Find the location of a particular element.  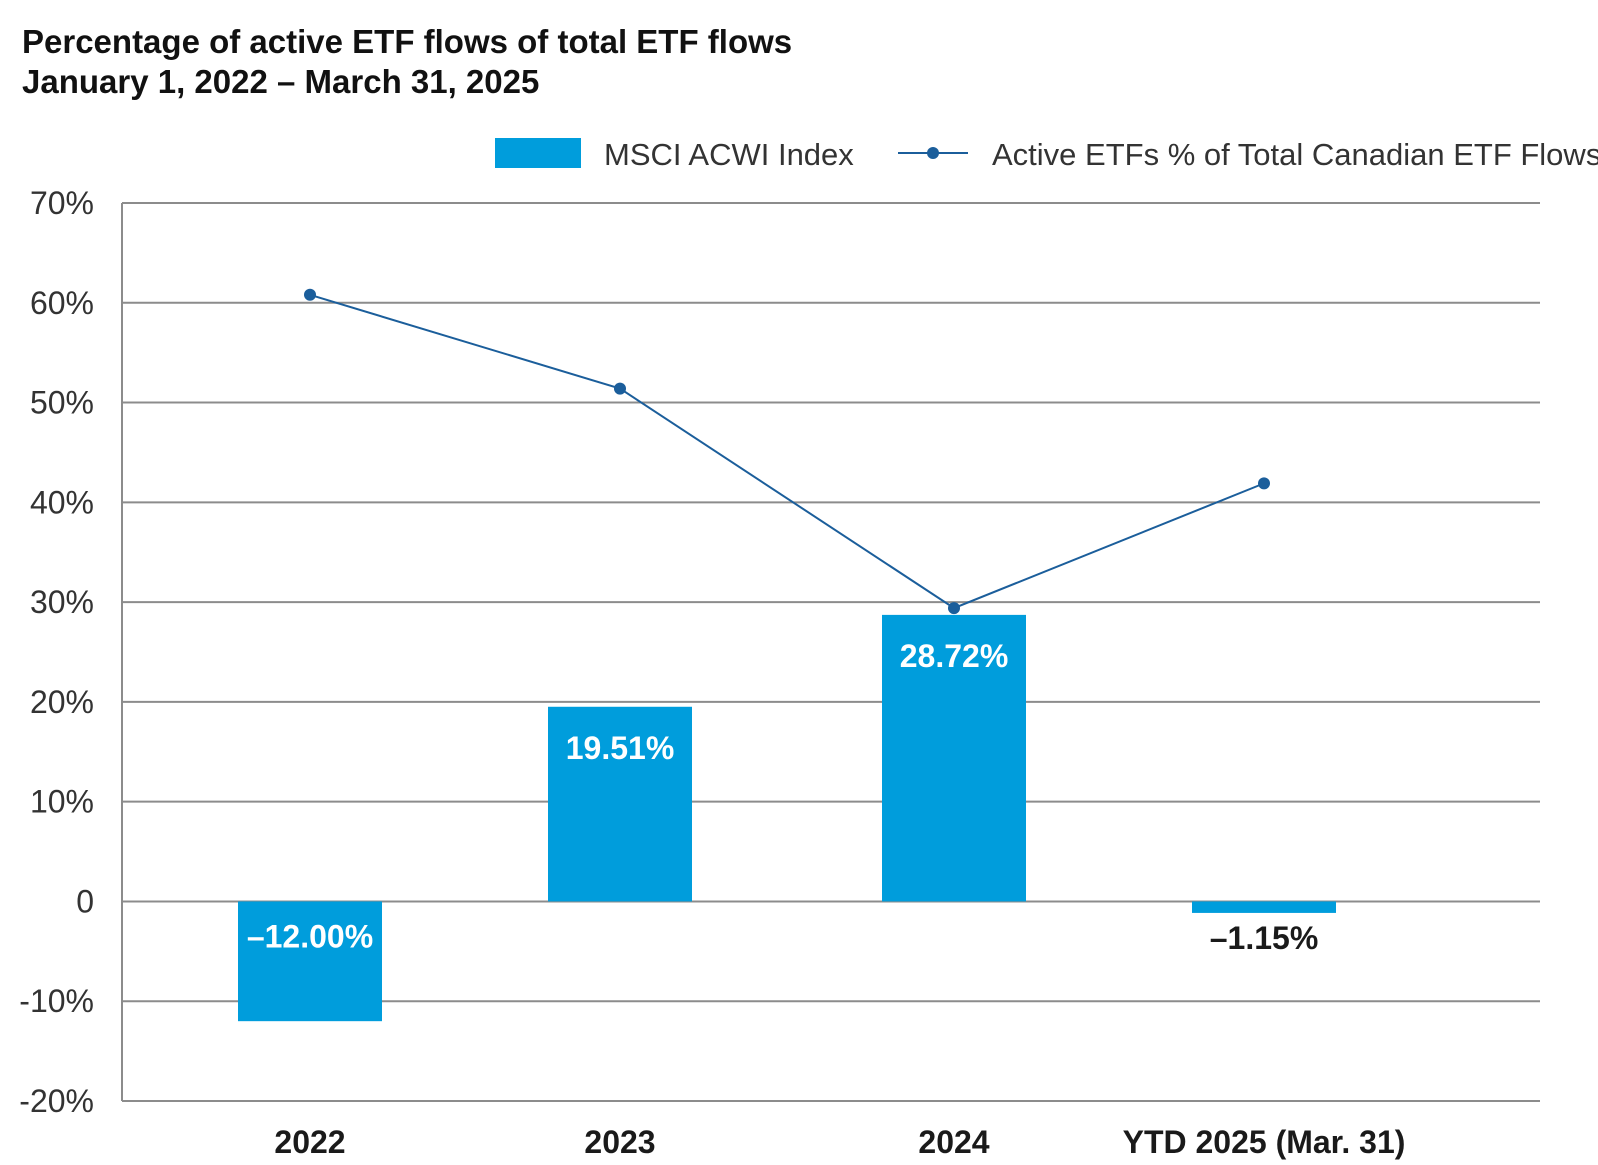

y-tick-label: 60% is located at coordinates (62, 303).